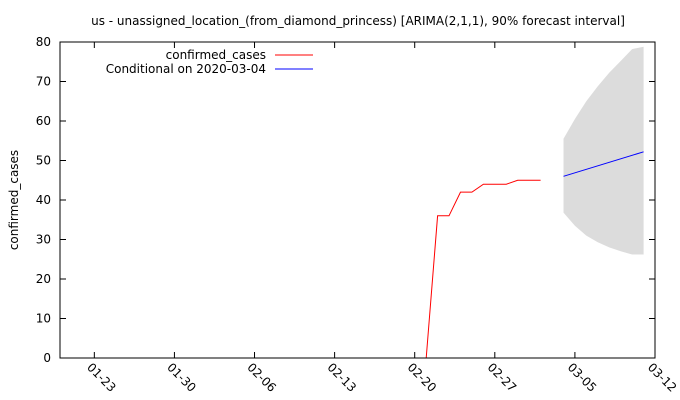 The width and height of the screenshot is (680, 400). What do you see at coordinates (14, 200) in the screenshot?
I see `y-axis-label: confirmed_cases` at bounding box center [14, 200].